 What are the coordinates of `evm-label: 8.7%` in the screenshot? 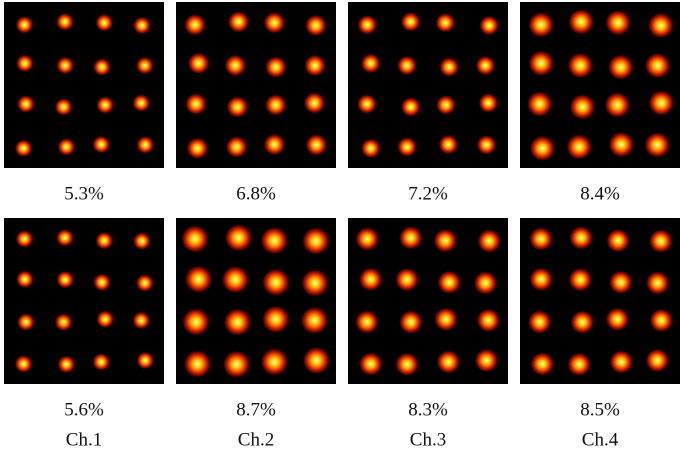 It's located at (256, 409).